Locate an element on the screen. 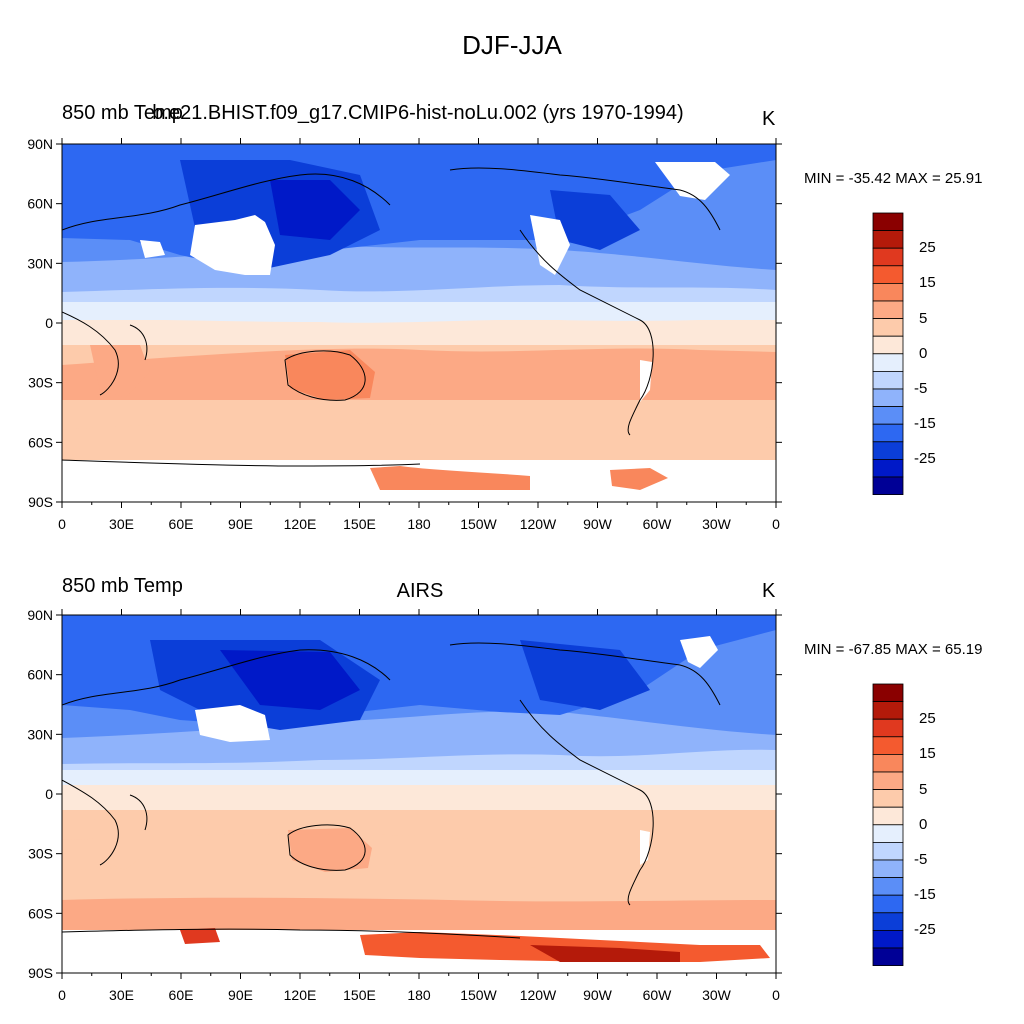 The image size is (1024, 1024). panel1-left-title: 850 mb Temp is located at coordinates (122, 113).